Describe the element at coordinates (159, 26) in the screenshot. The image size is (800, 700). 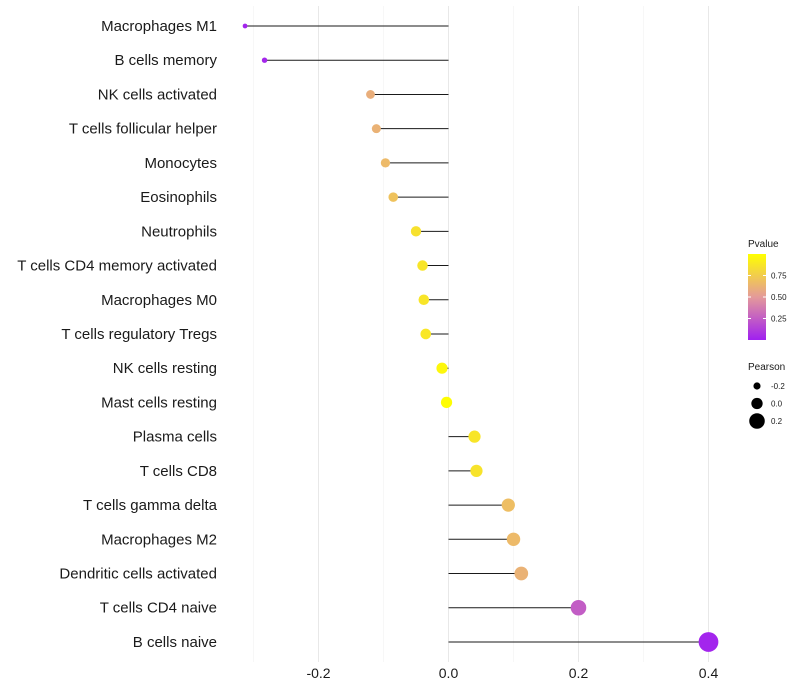
I see `y-axis-label: Macrophages M1` at that location.